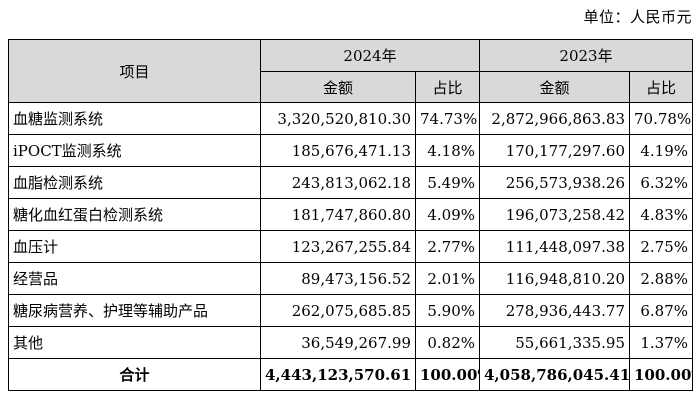  I want to click on row-share-2024: 5.49%, so click(447, 182).